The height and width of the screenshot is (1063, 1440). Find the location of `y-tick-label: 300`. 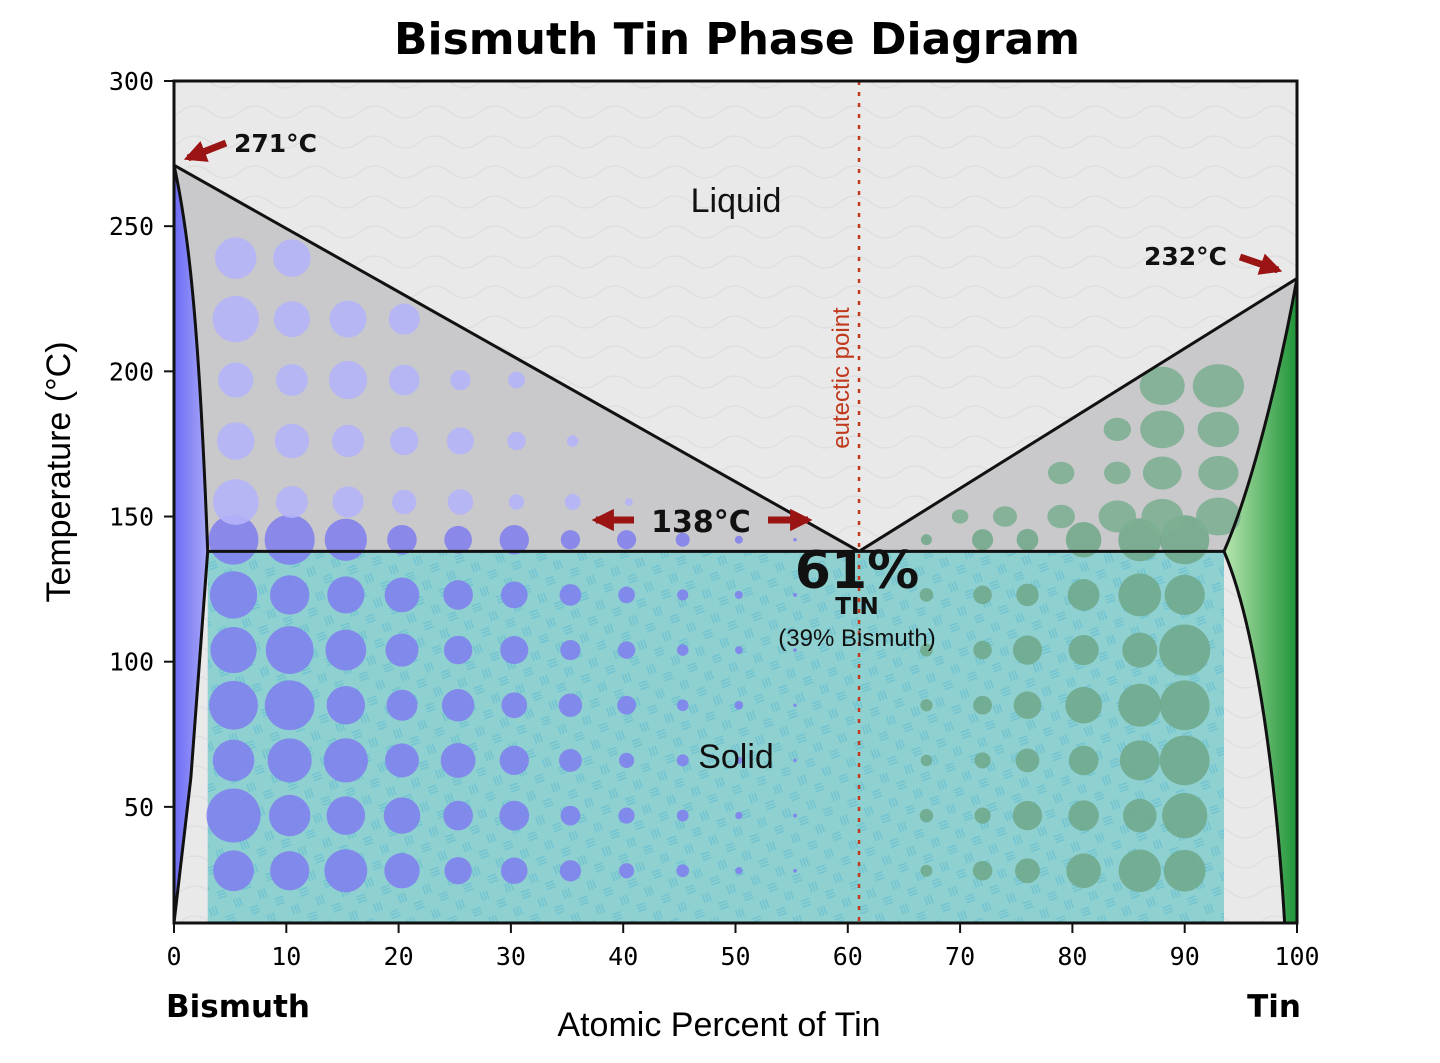

y-tick-label: 300 is located at coordinates (131, 81).